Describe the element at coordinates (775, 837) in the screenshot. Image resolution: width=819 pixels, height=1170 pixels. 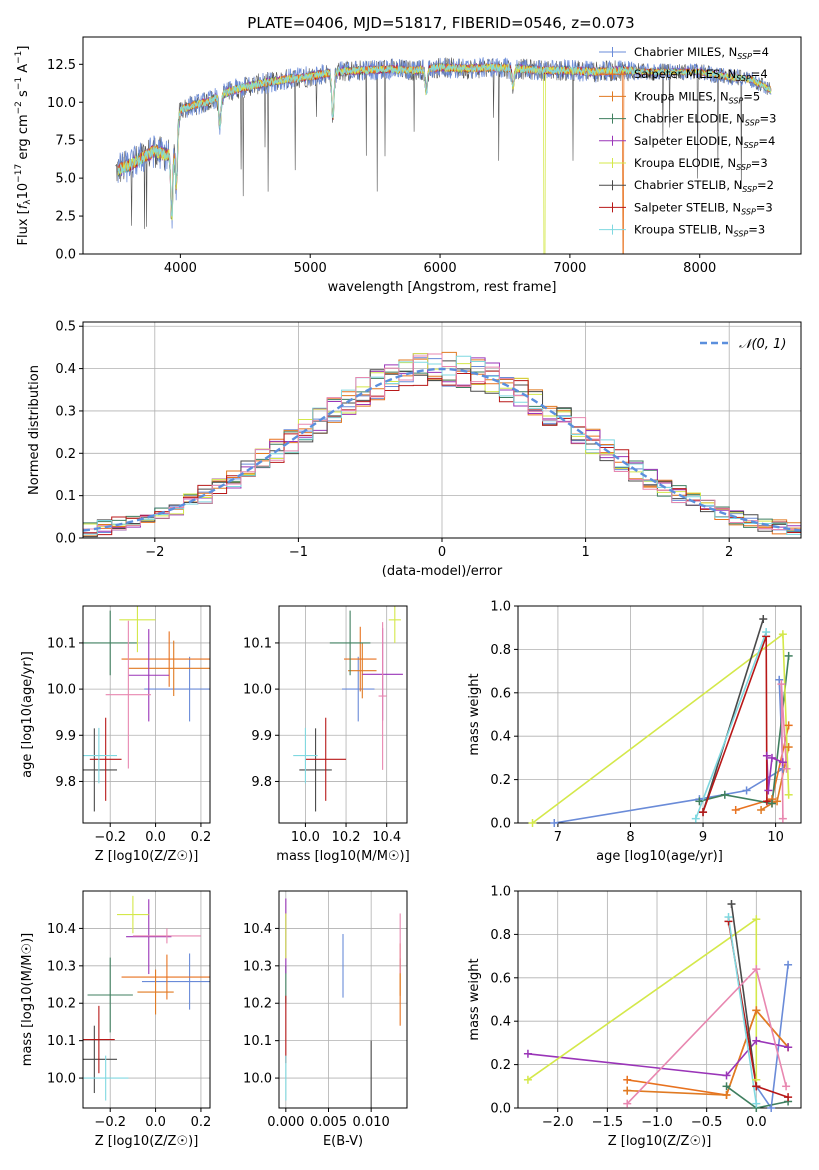
I see `x-tick-label: 10` at that location.